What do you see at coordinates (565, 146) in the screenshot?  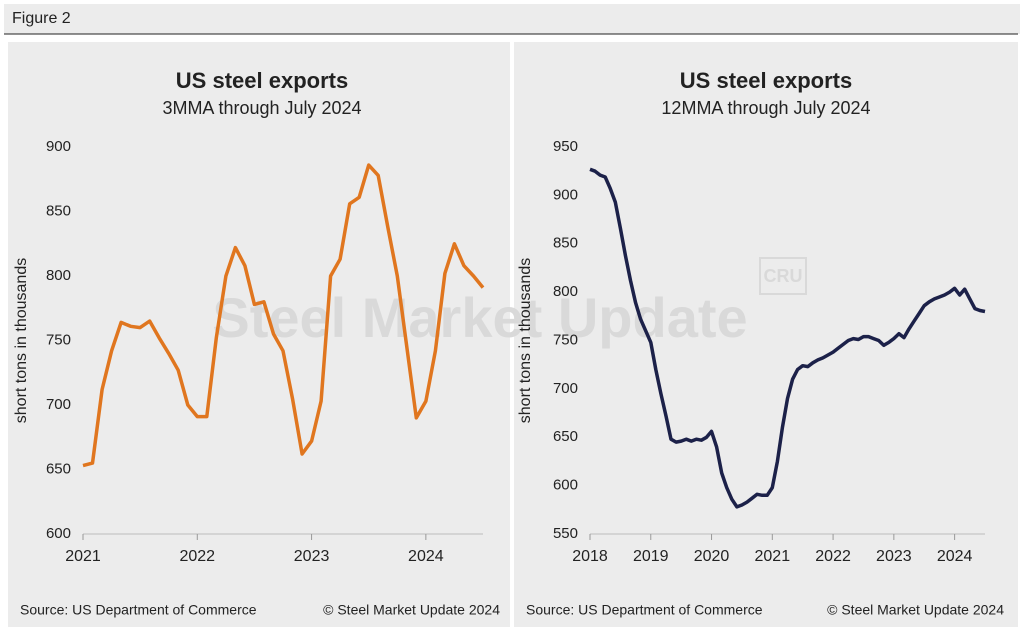 I see `y-tick-label: 950` at bounding box center [565, 146].